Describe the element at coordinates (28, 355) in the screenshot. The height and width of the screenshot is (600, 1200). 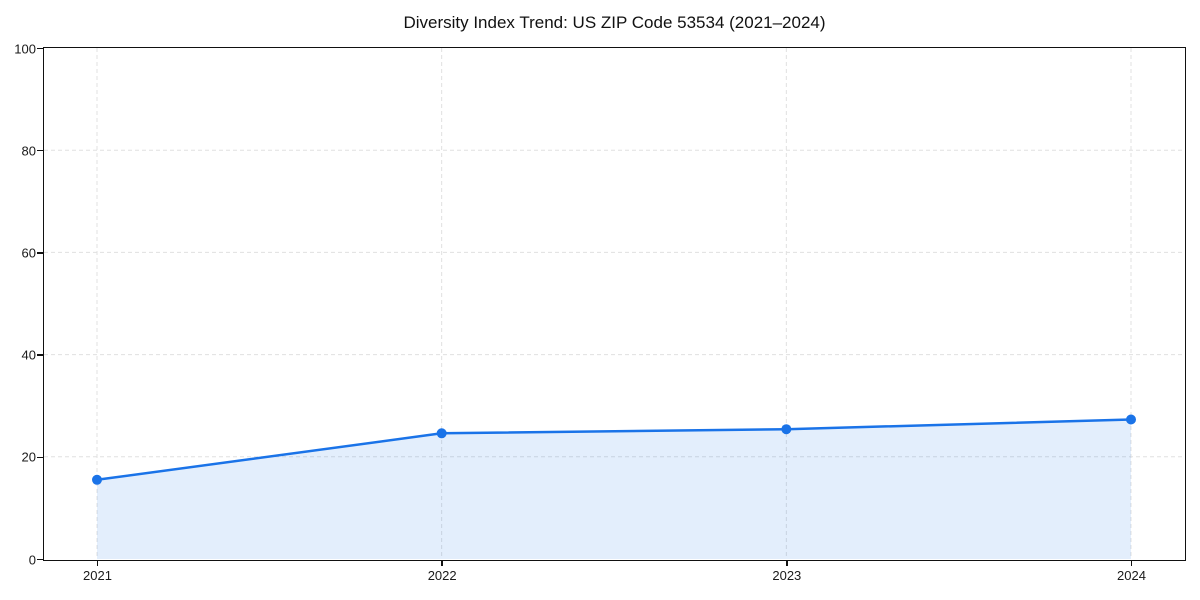
I see `y-tick-label: 40` at that location.